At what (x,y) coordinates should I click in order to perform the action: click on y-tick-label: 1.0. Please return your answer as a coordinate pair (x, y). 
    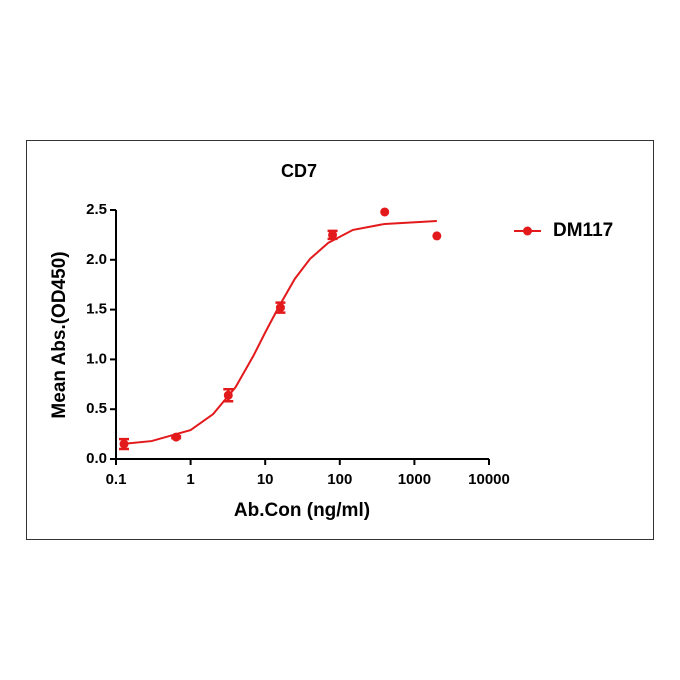
    Looking at the image, I should click on (96, 358).